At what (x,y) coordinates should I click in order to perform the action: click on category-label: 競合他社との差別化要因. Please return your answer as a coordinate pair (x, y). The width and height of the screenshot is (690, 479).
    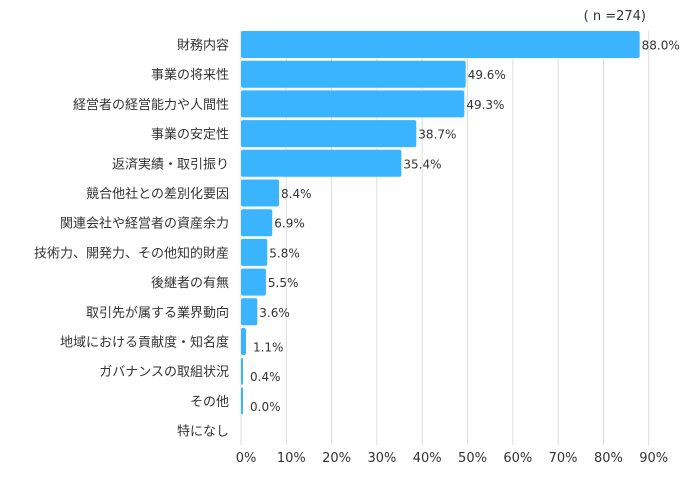
    Looking at the image, I should click on (157, 194).